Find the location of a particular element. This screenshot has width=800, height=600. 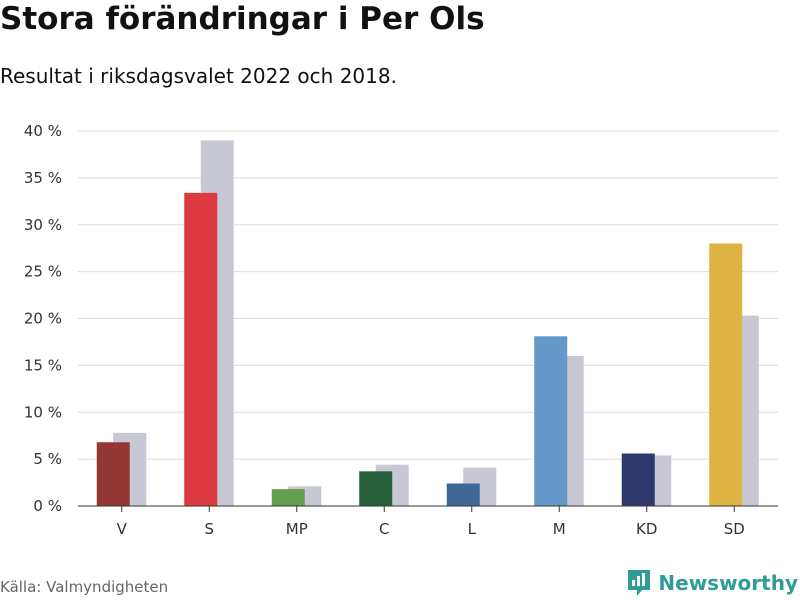

brand-logo: Newsworthy is located at coordinates (712, 583).